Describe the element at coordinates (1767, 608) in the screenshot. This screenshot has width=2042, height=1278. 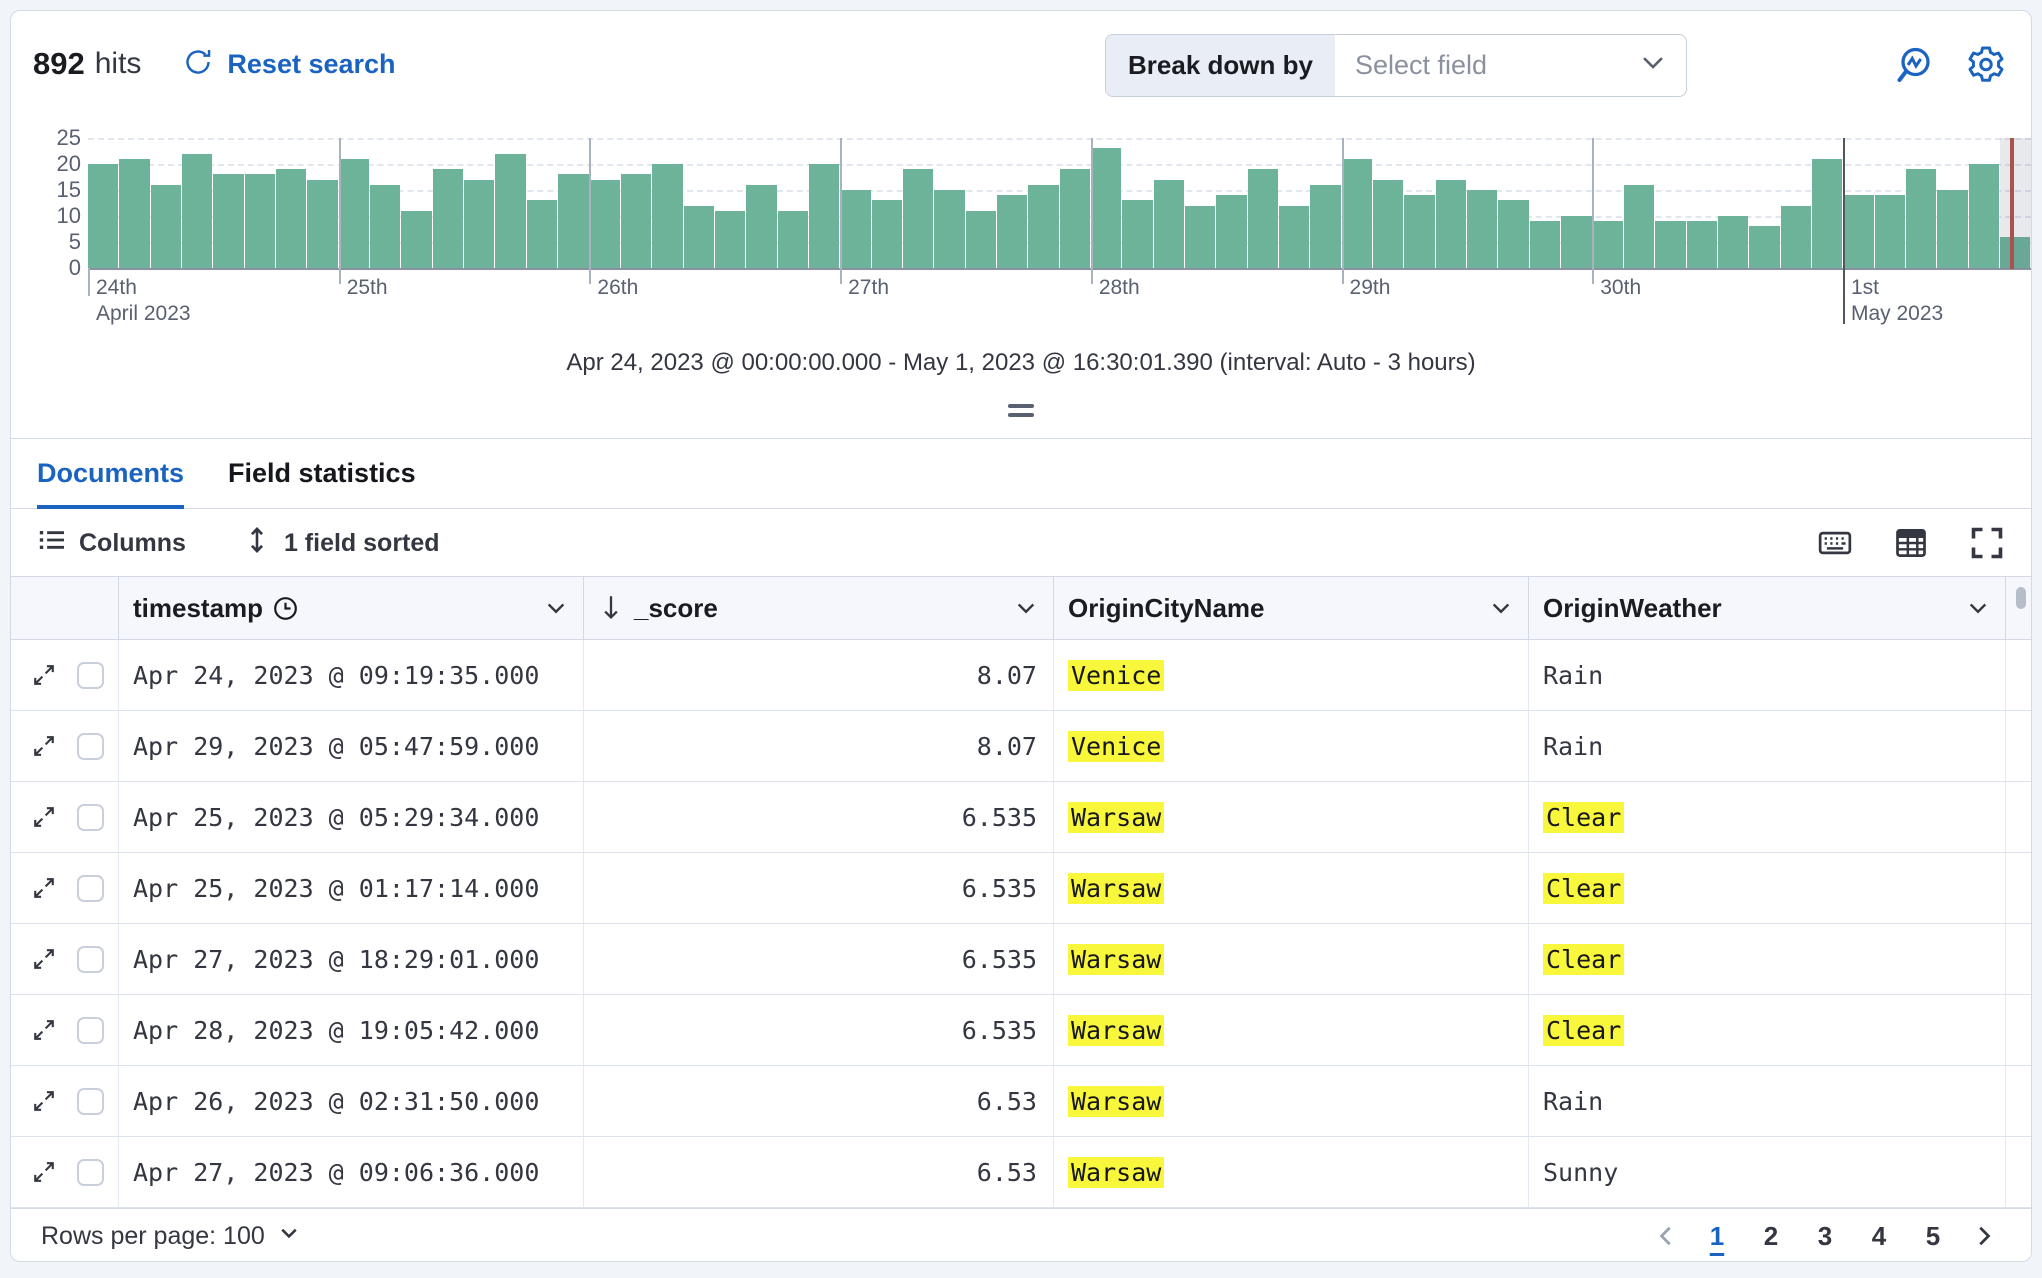
I see `column-header-originweather: OriginWeather` at that location.